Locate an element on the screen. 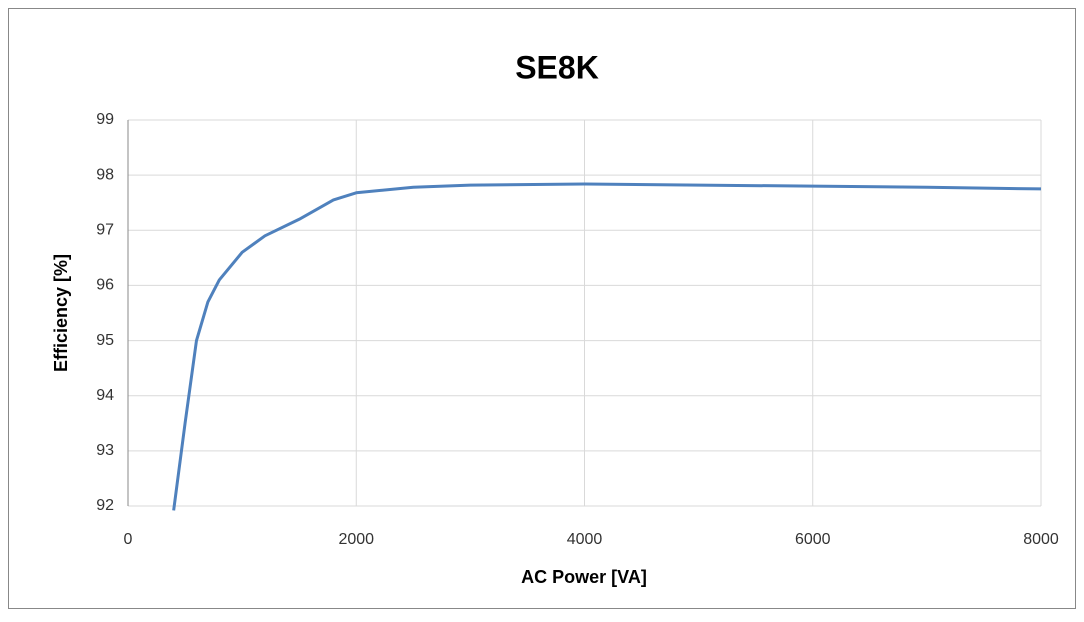 This screenshot has width=1084, height=622. y-tick-label: 99 is located at coordinates (105, 119).